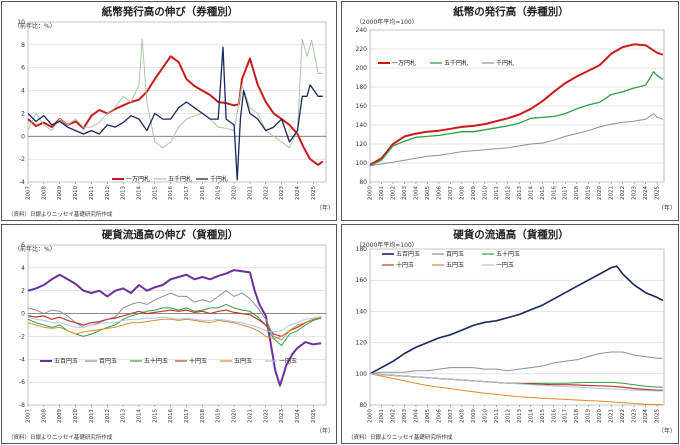  What do you see at coordinates (170, 234) in the screenshot?
I see `chart-title: 硬貨流通高の伸び（貨種別）` at bounding box center [170, 234].